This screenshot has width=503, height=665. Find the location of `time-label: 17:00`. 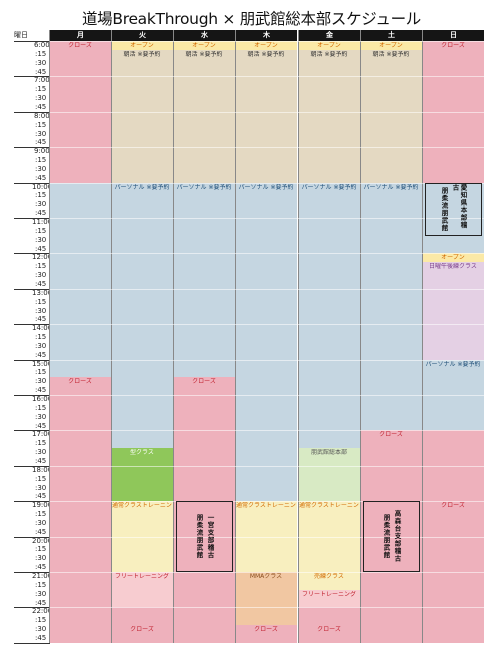

time-label: 17:00 is located at coordinates (42, 434).